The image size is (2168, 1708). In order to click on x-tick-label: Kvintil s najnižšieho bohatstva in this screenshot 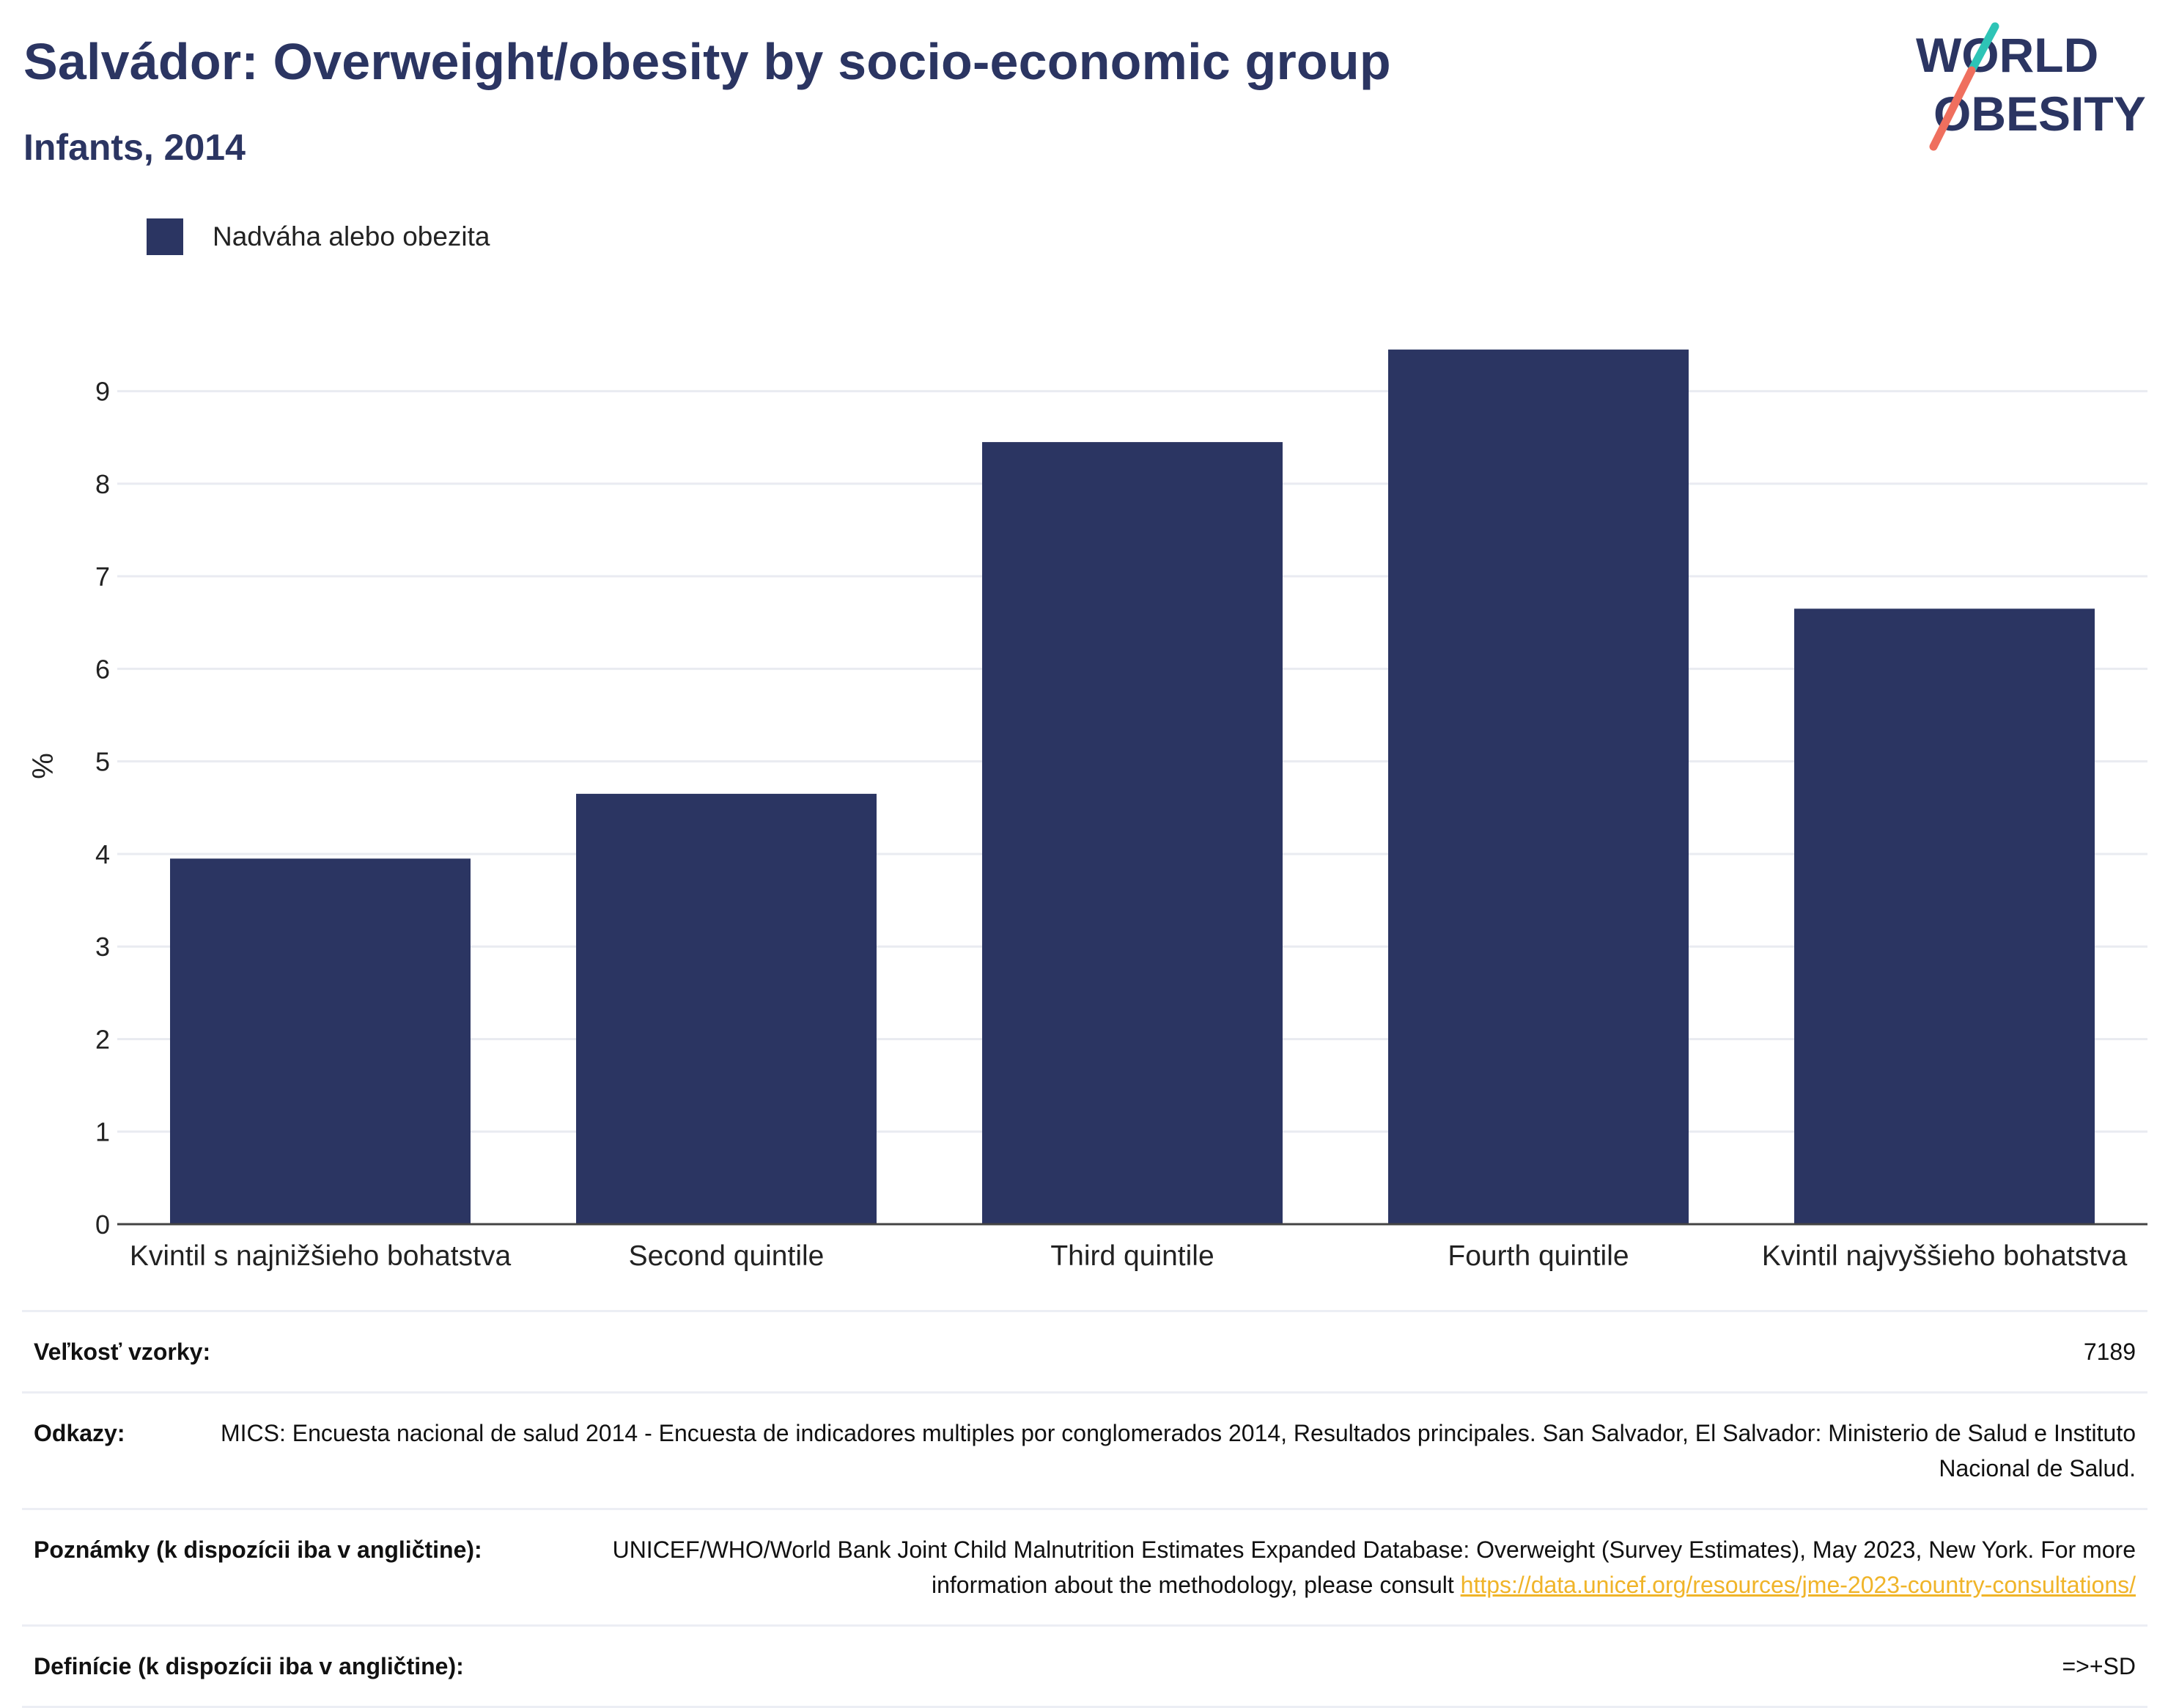, I will do `click(321, 1256)`.